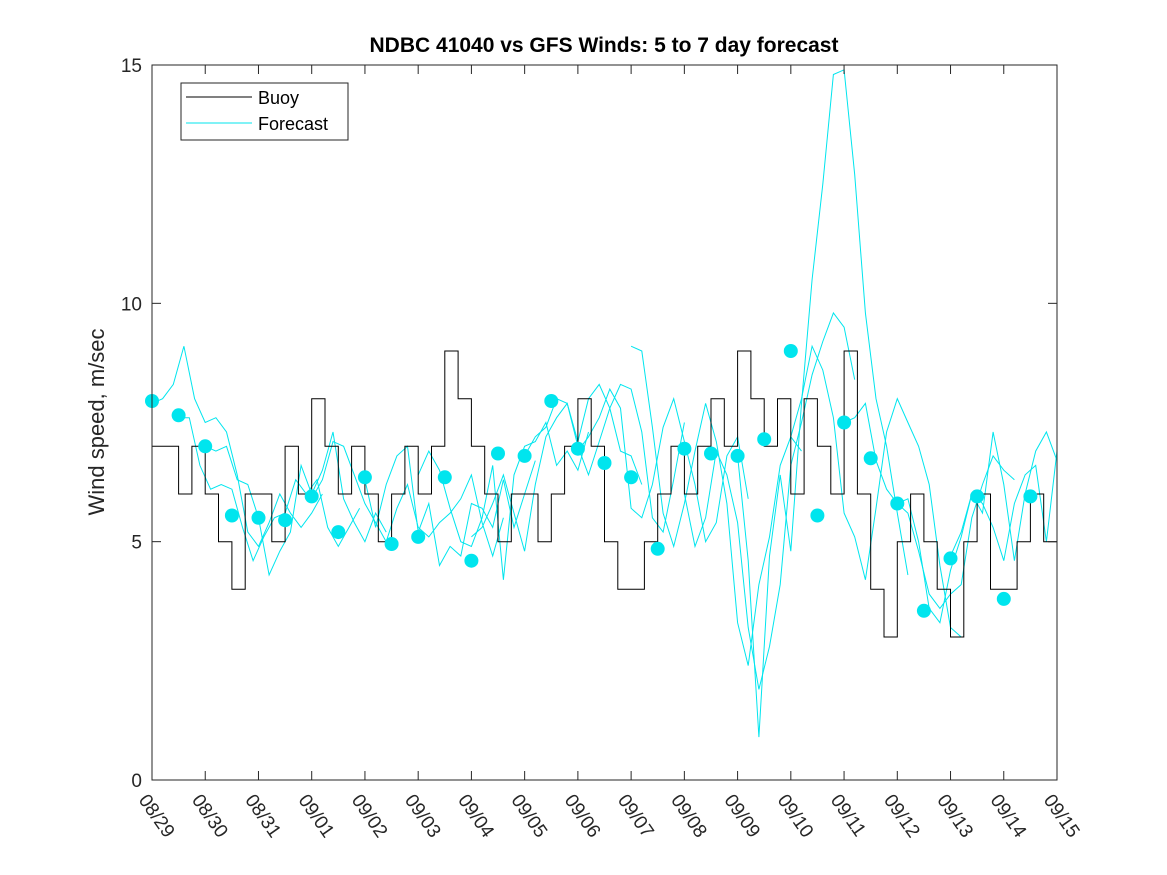 This screenshot has height=875, width=1167. Describe the element at coordinates (131, 66) in the screenshot. I see `y-tick-label: 15` at that location.